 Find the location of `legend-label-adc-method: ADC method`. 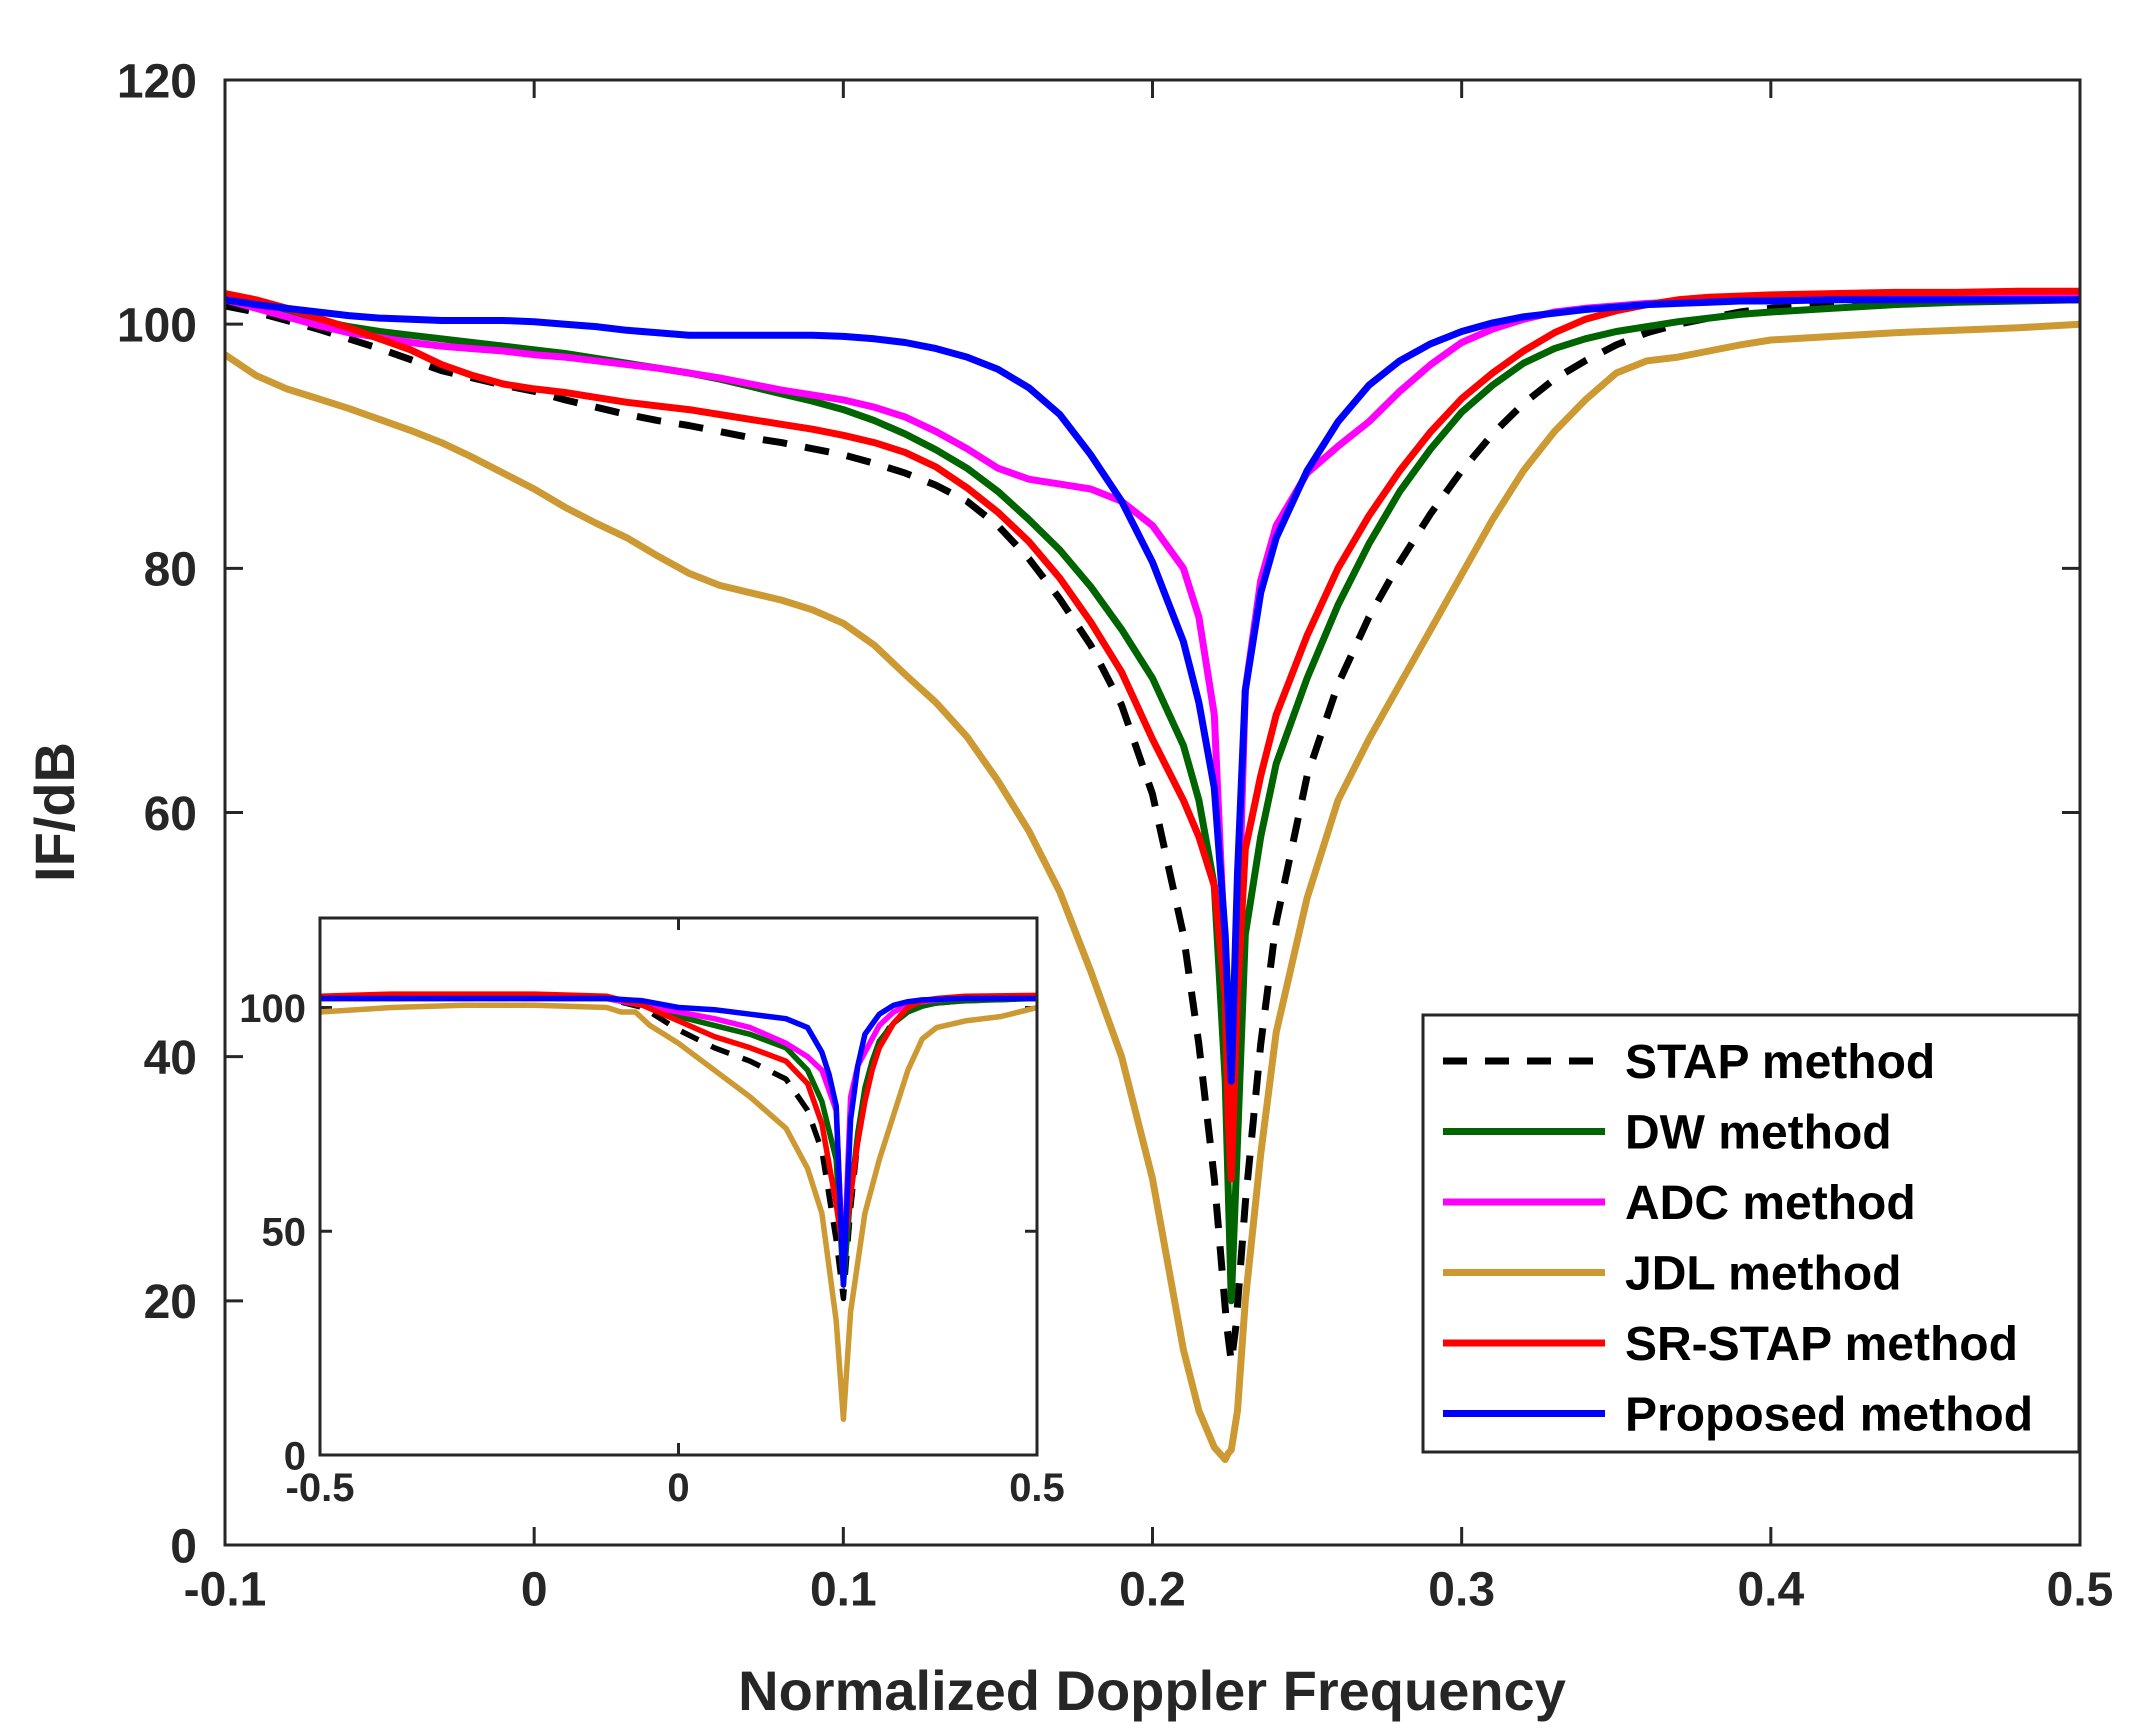

legend-label-adc-method: ADC method is located at coordinates (1770, 1203).